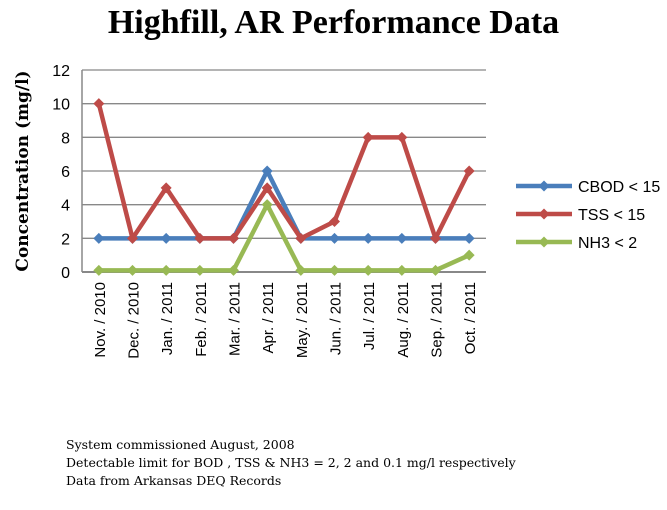  Describe the element at coordinates (619, 187) in the screenshot. I see `legend-label: CBOD < 15` at that location.